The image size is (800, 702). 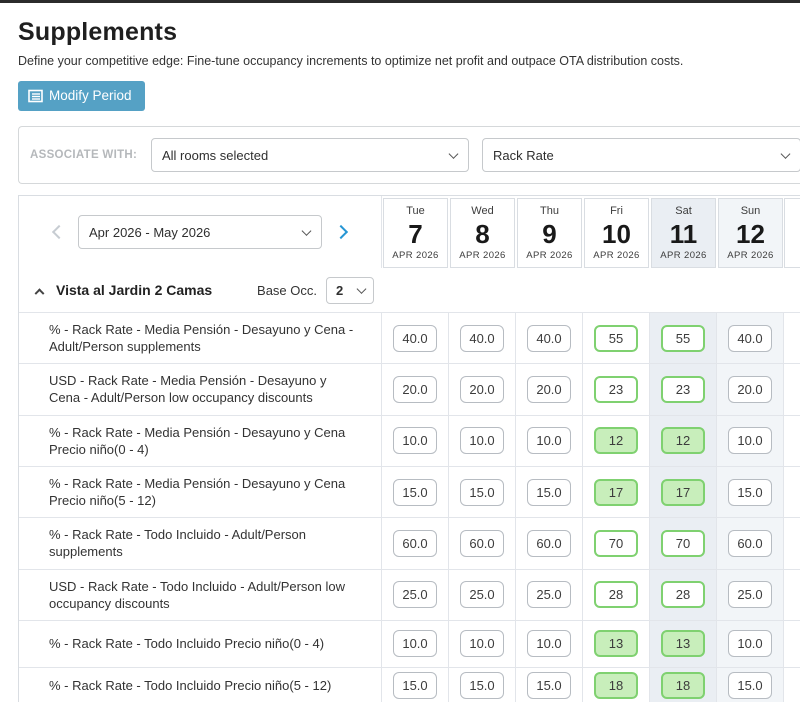 I want to click on rate-plan-select: Rack Rate, so click(x=641, y=155).